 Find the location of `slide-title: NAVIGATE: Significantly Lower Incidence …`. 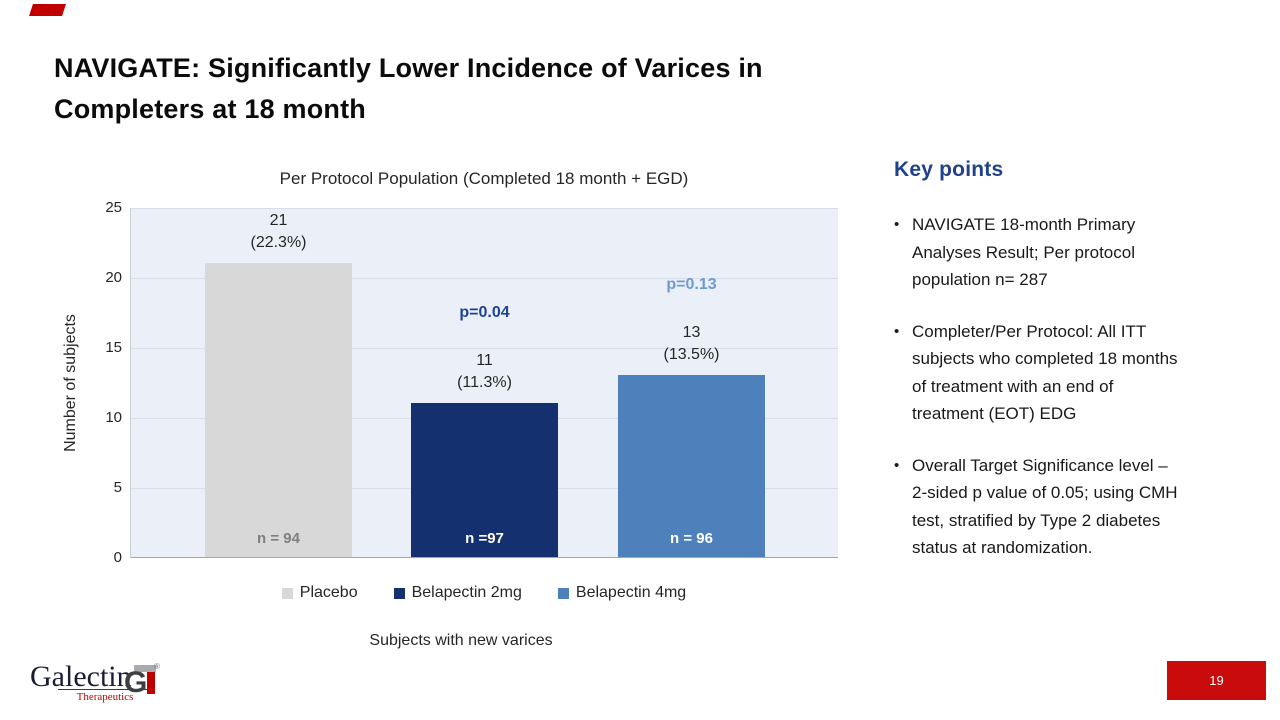

slide-title: NAVIGATE: Significantly Lower Incidence … is located at coordinates (469, 89).